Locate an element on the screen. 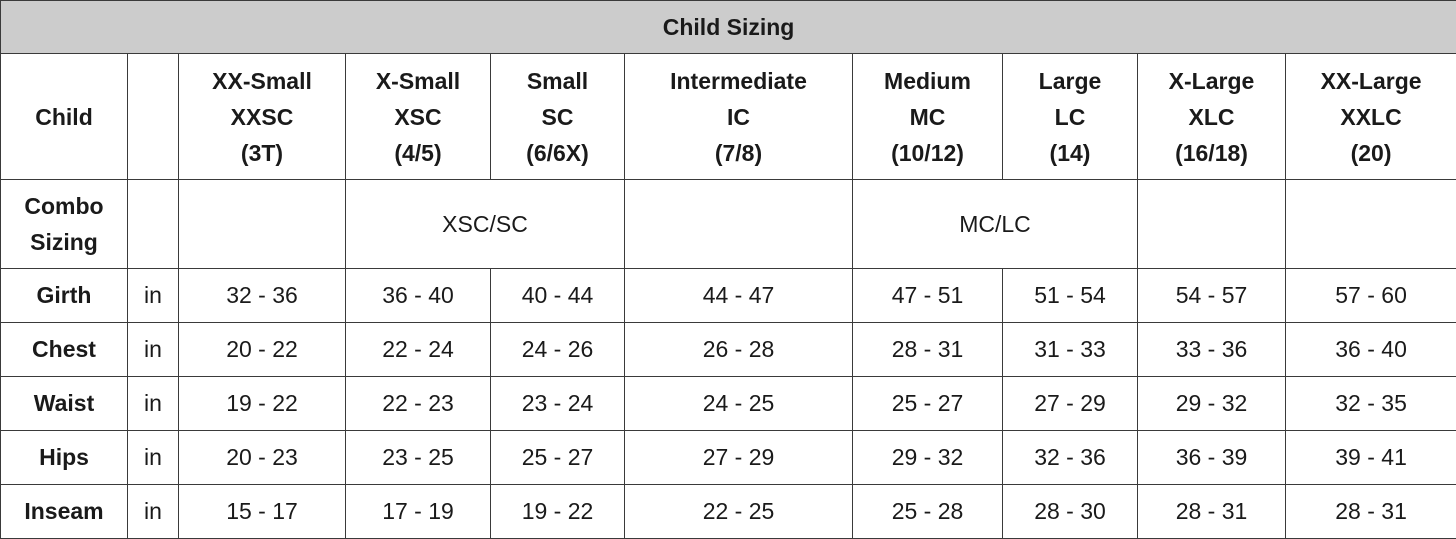 The image size is (1456, 539). size-range: (7/8) is located at coordinates (738, 153).